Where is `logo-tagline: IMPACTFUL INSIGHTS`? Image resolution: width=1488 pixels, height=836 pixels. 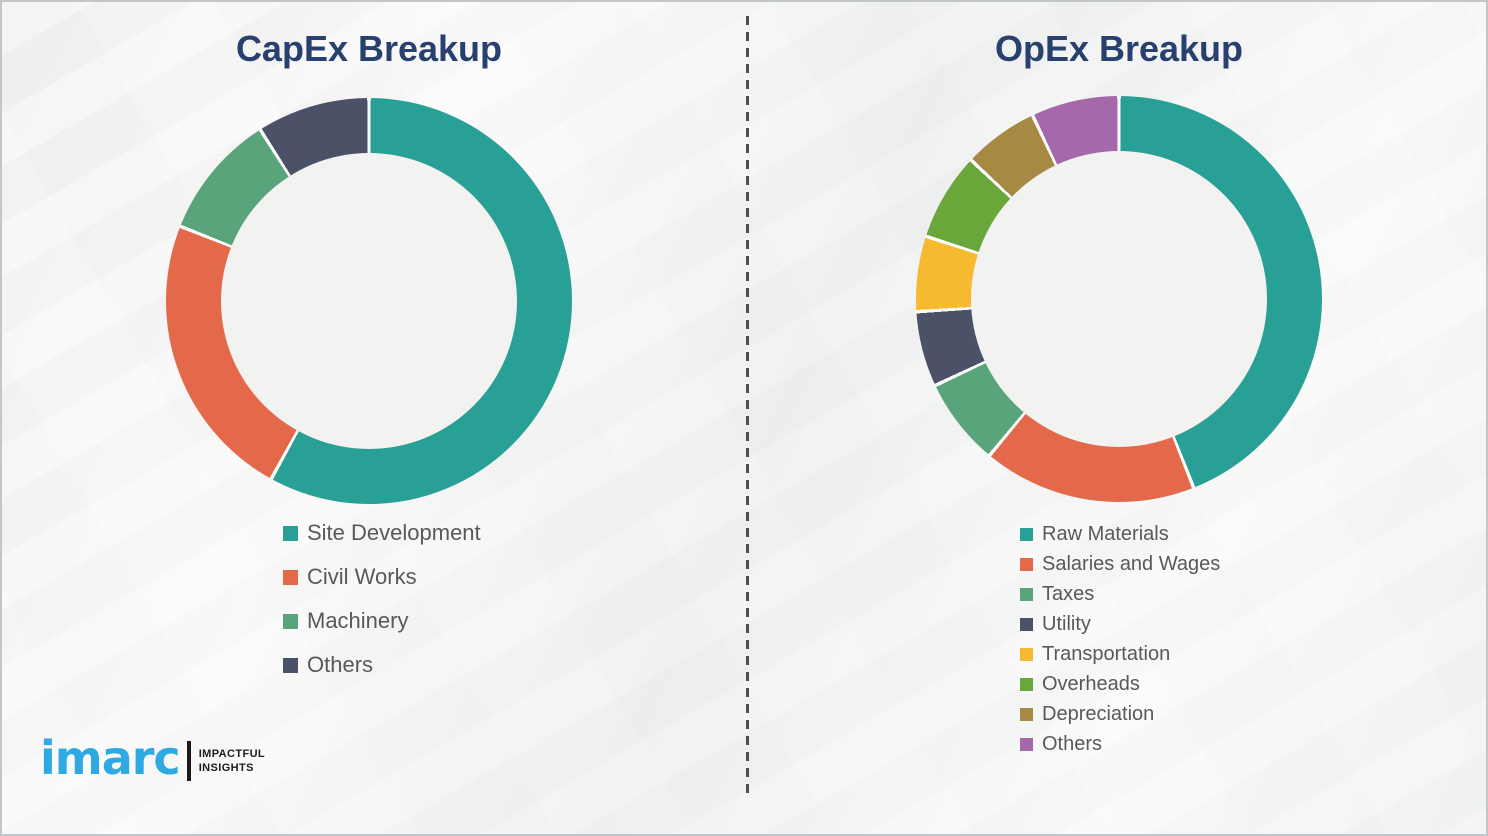 logo-tagline: IMPACTFUL INSIGHTS is located at coordinates (232, 761).